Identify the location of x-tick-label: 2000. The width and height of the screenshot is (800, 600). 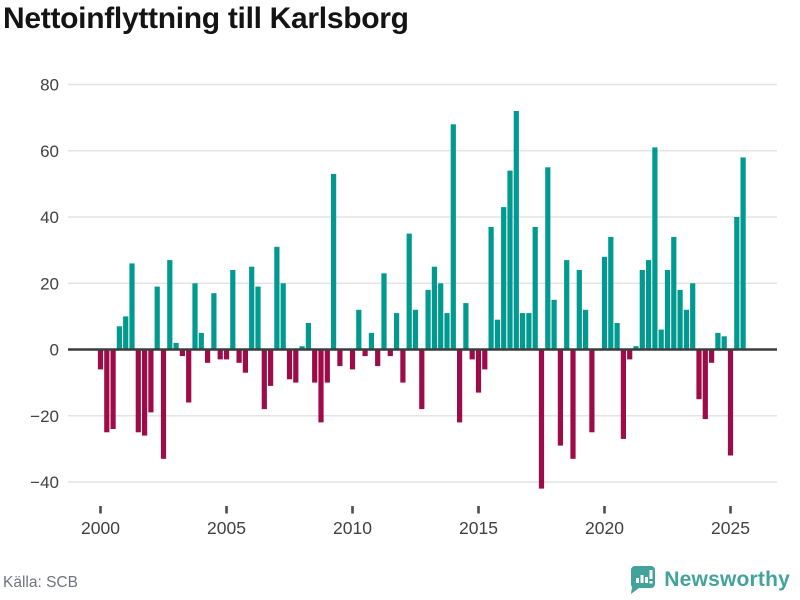
(100, 528).